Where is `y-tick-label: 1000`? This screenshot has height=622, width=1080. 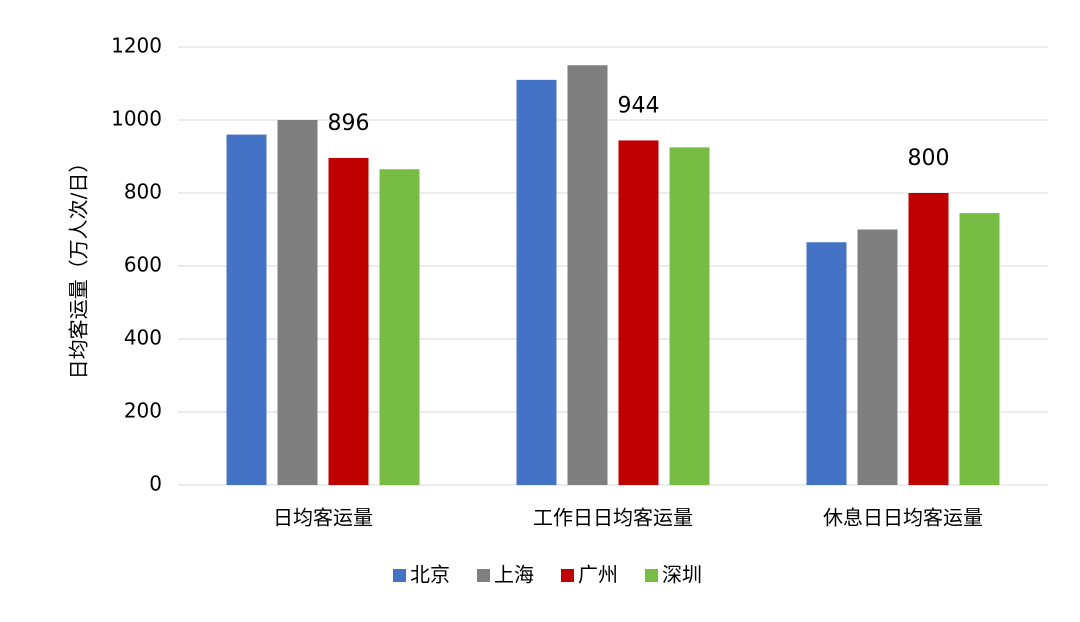 y-tick-label: 1000 is located at coordinates (136, 119).